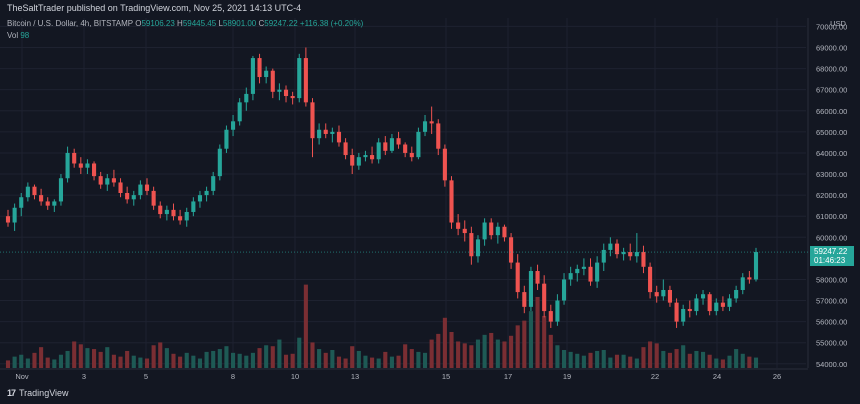  I want to click on high-value: 59445.45, so click(199, 23).